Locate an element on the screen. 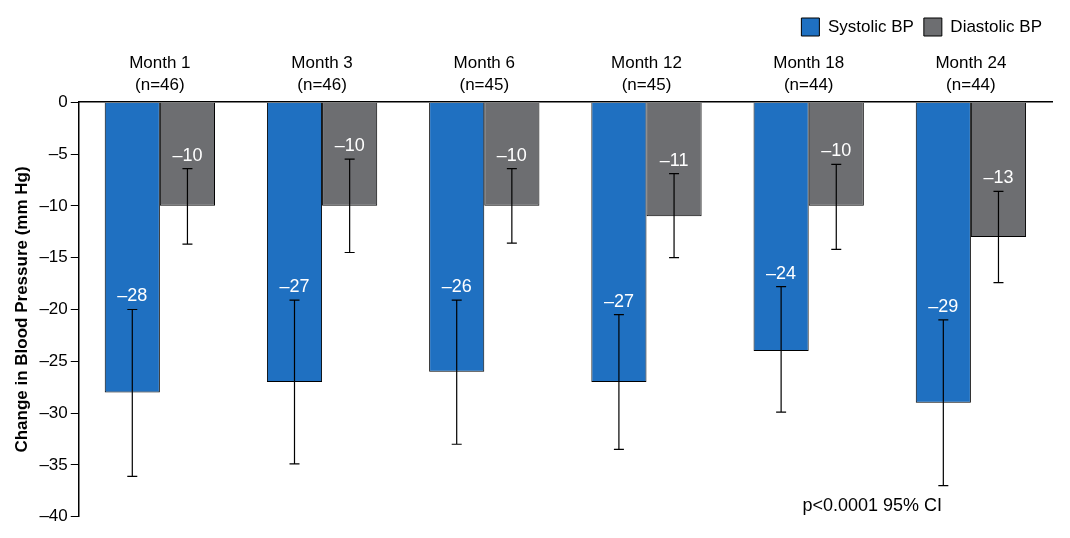  x-tick-label: Month 12 (n=45) is located at coordinates (646, 73).